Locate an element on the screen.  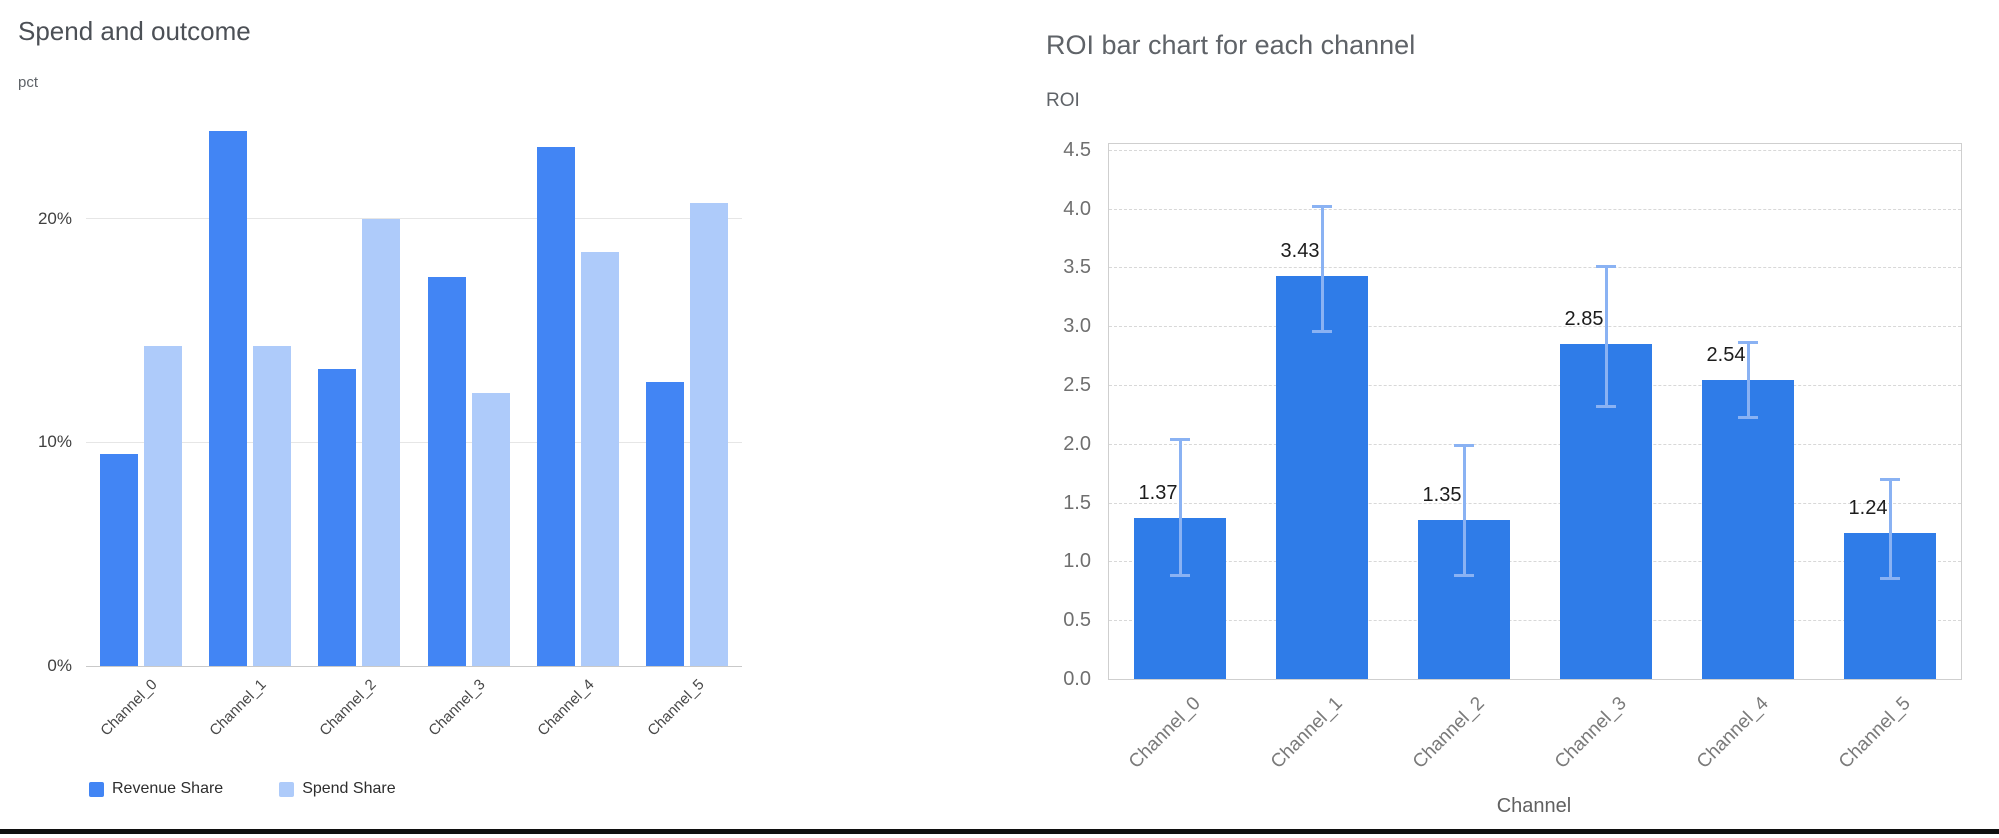
bar-value-label: 2.54 is located at coordinates (1726, 355).